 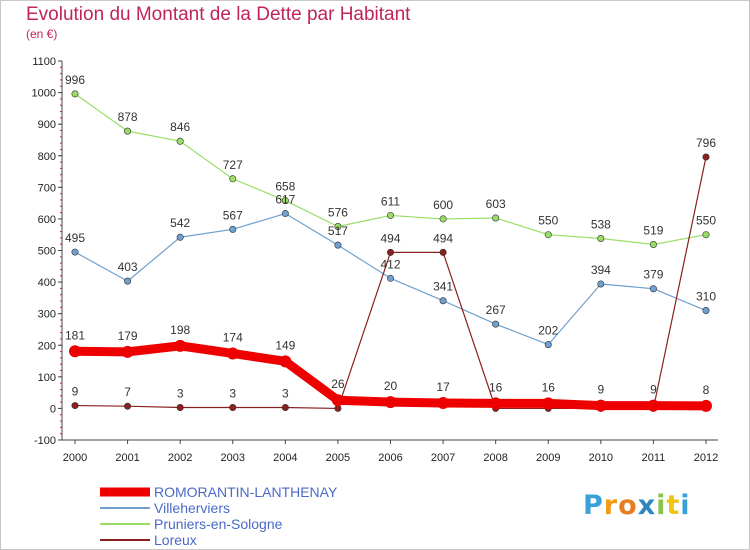 What do you see at coordinates (601, 270) in the screenshot?
I see `data-label: 394` at bounding box center [601, 270].